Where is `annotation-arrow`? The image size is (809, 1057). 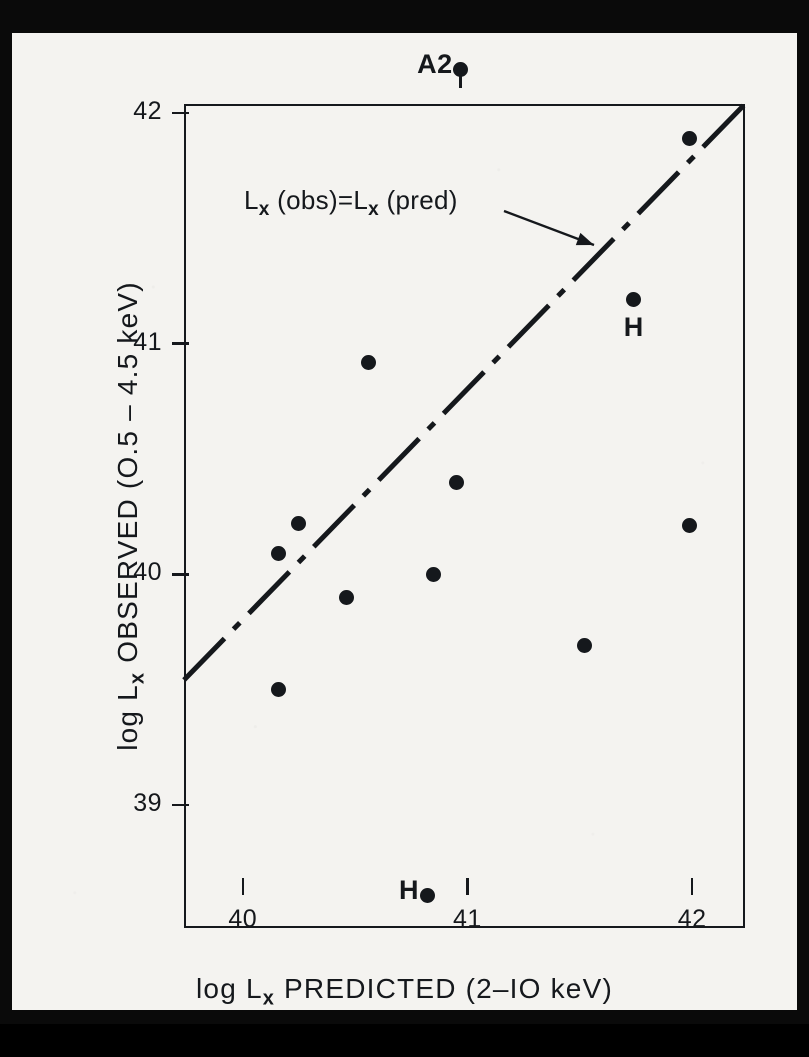 annotation-arrow is located at coordinates (549, 228).